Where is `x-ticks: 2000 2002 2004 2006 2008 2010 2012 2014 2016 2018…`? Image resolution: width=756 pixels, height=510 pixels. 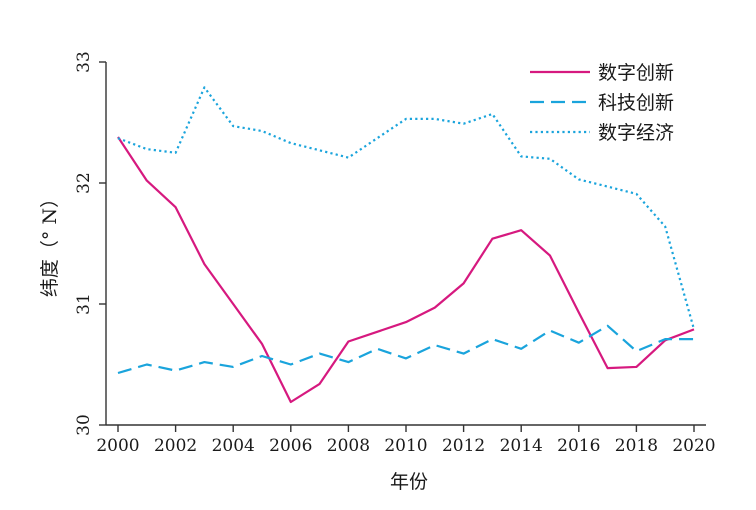
x-ticks: 2000 2002 2004 2006 2008 2010 2012 2014 2016 2018… is located at coordinates (406, 440).